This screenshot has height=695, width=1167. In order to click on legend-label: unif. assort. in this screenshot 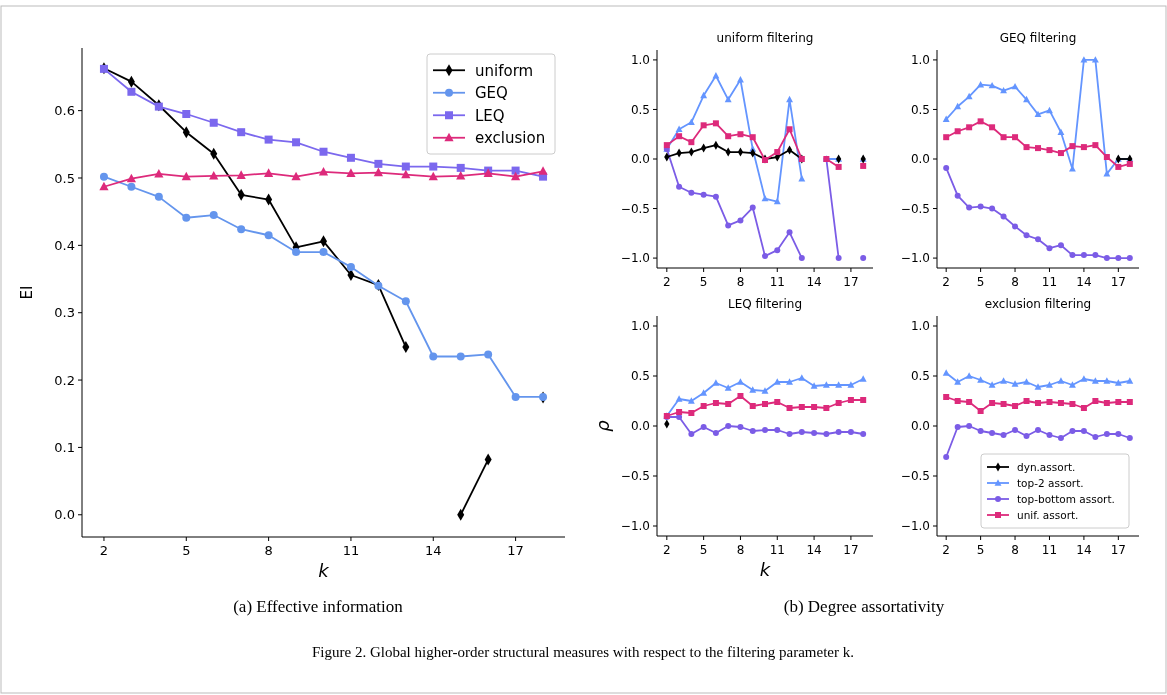, I will do `click(1048, 514)`.